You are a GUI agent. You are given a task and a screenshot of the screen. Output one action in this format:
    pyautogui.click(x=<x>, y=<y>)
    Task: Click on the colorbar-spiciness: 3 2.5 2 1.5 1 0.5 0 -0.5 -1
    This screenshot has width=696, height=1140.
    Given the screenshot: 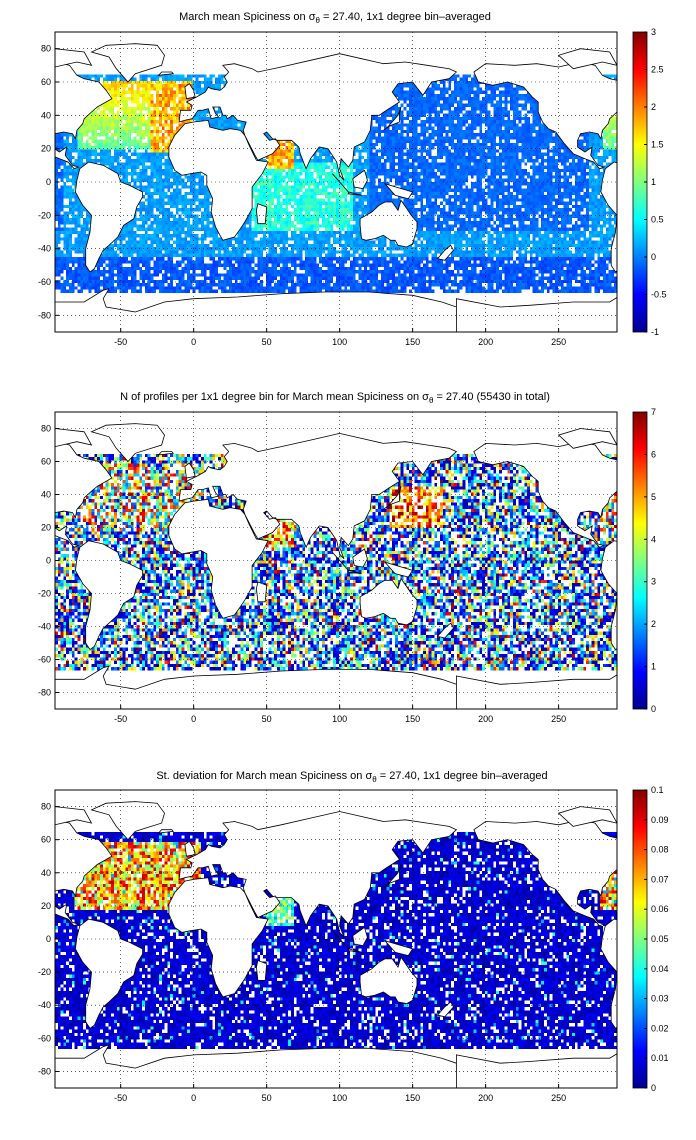 What is the action you would take?
    pyautogui.click(x=649, y=182)
    